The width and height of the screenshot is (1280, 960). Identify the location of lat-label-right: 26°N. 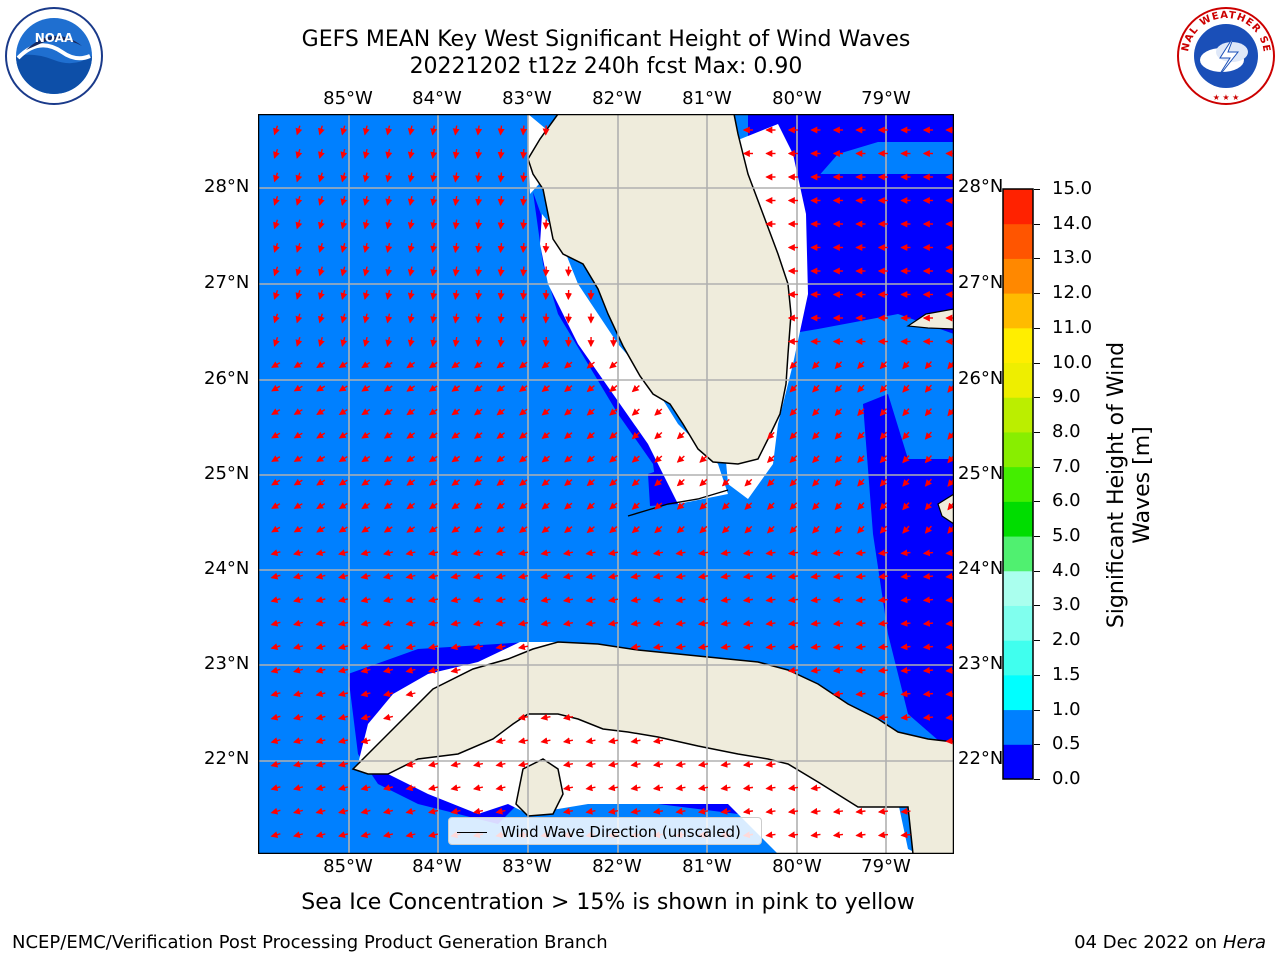
(981, 378).